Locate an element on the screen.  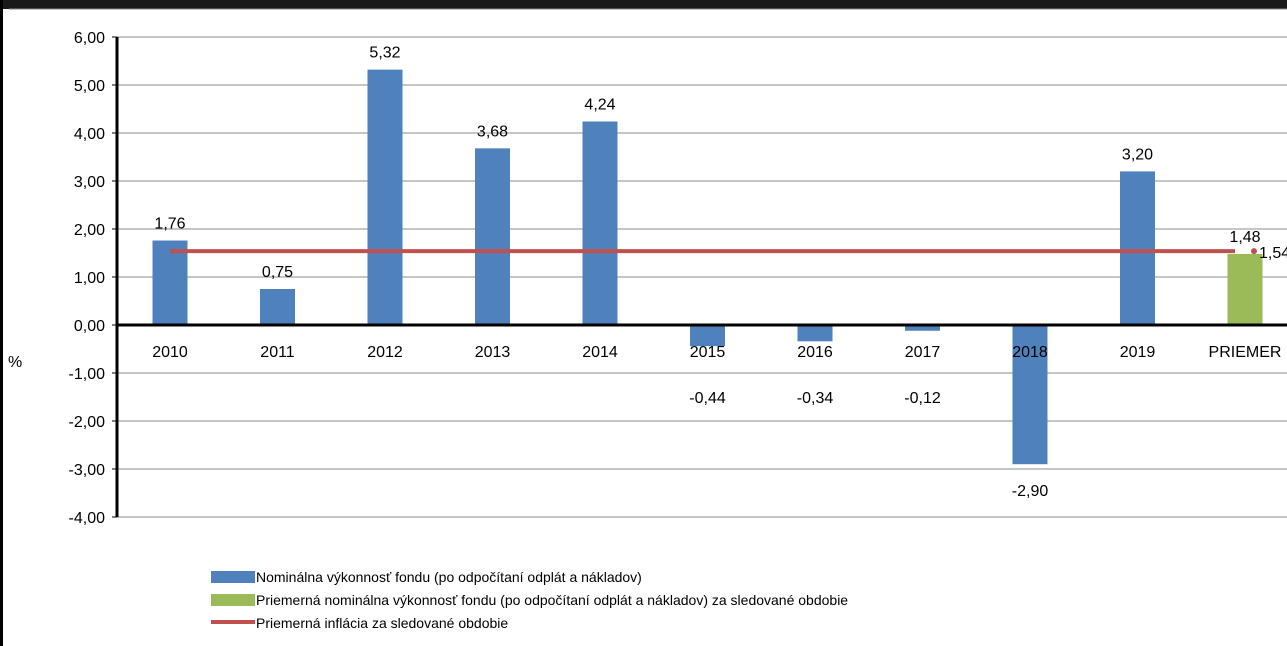
x-tick-label: 2014 is located at coordinates (600, 352).